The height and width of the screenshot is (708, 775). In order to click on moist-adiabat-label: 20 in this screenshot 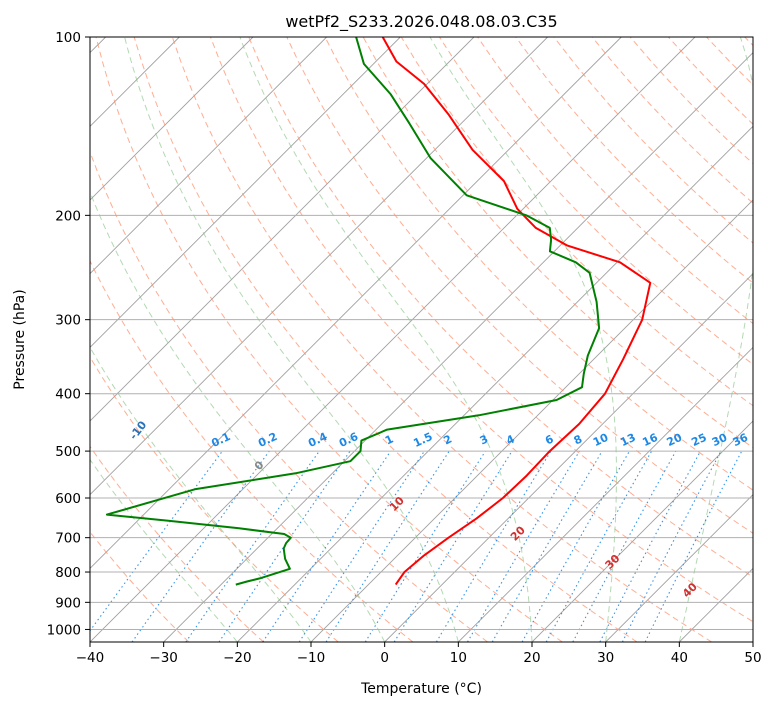, I will do `click(518, 533)`.